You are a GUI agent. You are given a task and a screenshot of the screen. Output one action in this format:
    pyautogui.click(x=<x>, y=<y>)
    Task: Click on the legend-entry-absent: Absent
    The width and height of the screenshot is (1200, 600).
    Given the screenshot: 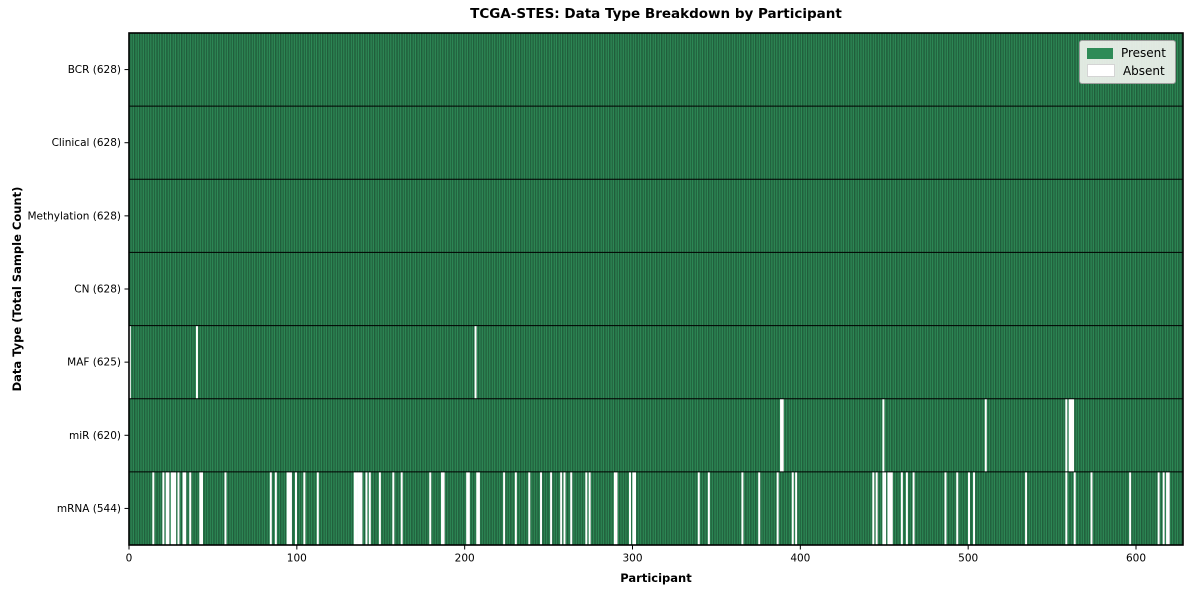 What is the action you would take?
    pyautogui.click(x=1126, y=70)
    